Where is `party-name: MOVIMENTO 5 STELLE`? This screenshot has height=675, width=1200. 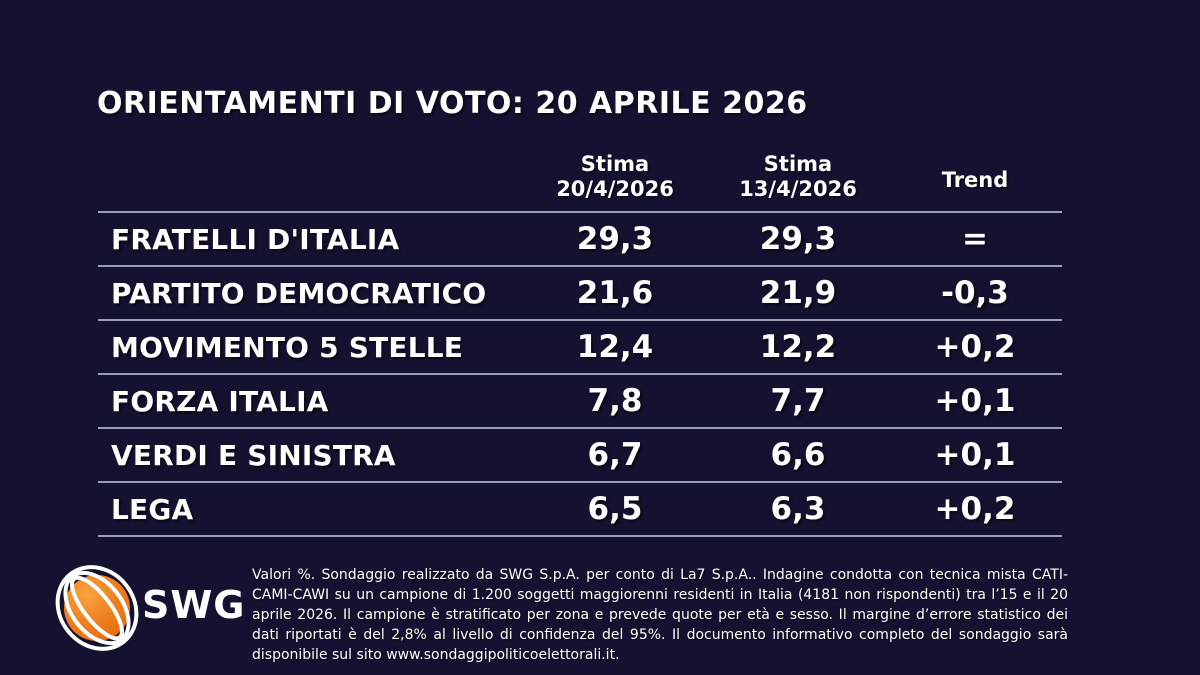
party-name: MOVIMENTO 5 STELLE is located at coordinates (287, 347).